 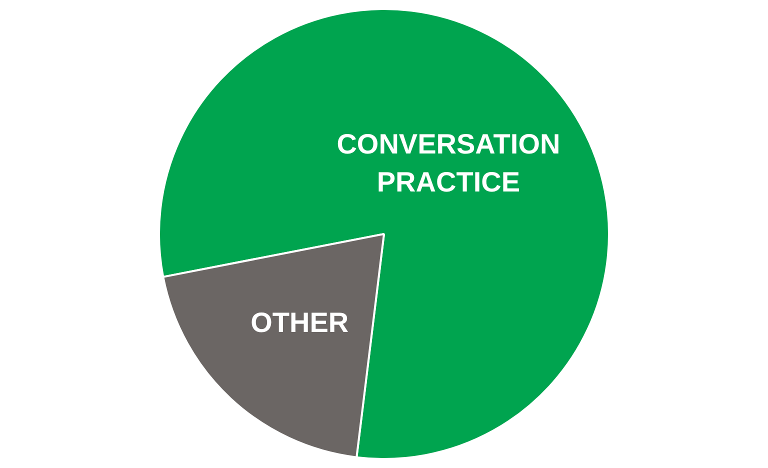 I want to click on slice-label: CONVERSATION PRACTICE, so click(x=448, y=163).